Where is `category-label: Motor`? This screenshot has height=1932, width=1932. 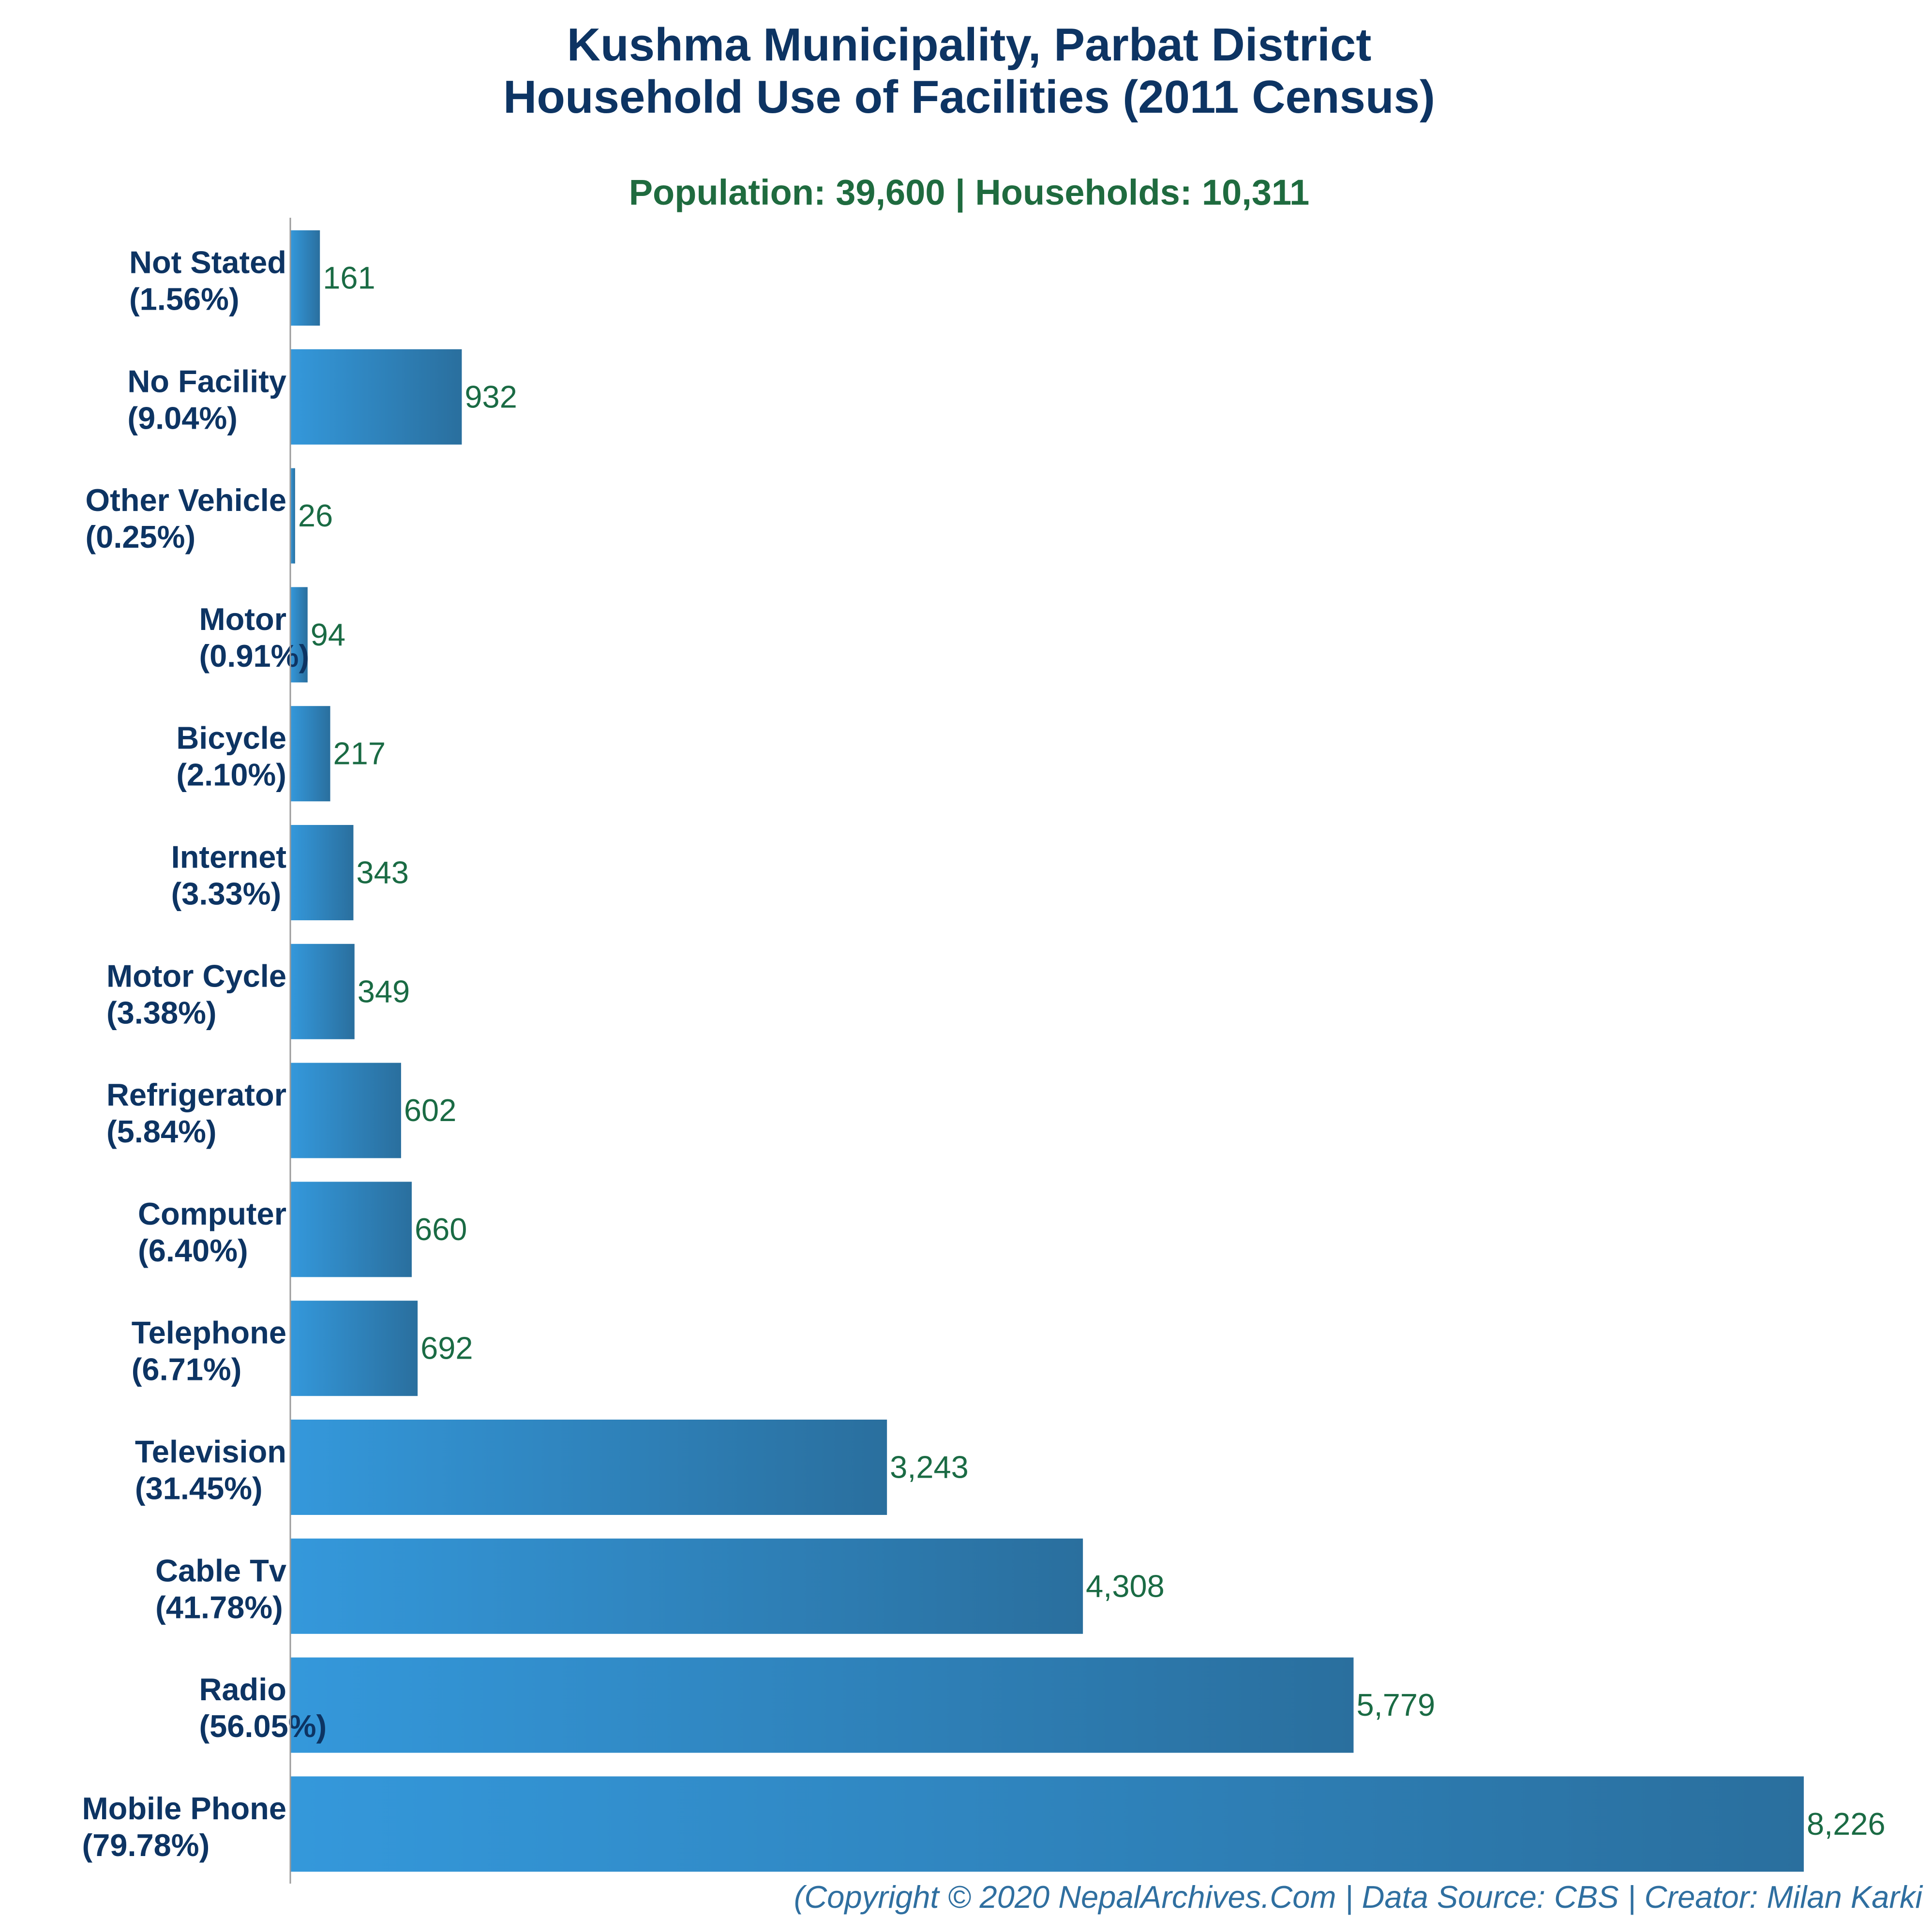 category-label: Motor is located at coordinates (243, 619).